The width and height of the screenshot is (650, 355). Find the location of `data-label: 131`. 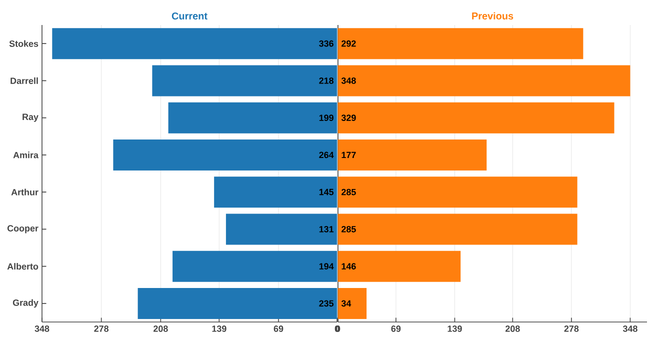

data-label: 131 is located at coordinates (326, 229).